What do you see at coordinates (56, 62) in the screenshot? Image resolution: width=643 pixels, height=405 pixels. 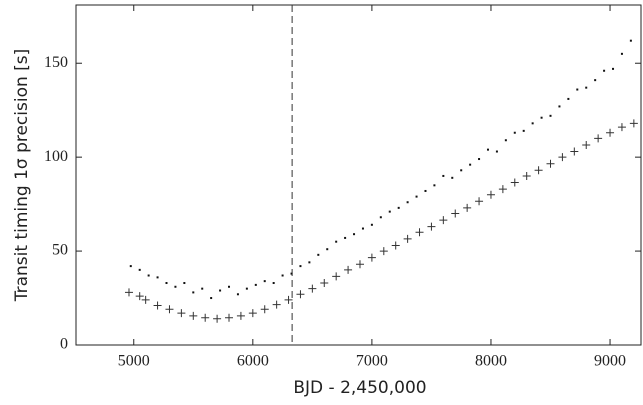 I see `y-tick-label: 150` at bounding box center [56, 62].